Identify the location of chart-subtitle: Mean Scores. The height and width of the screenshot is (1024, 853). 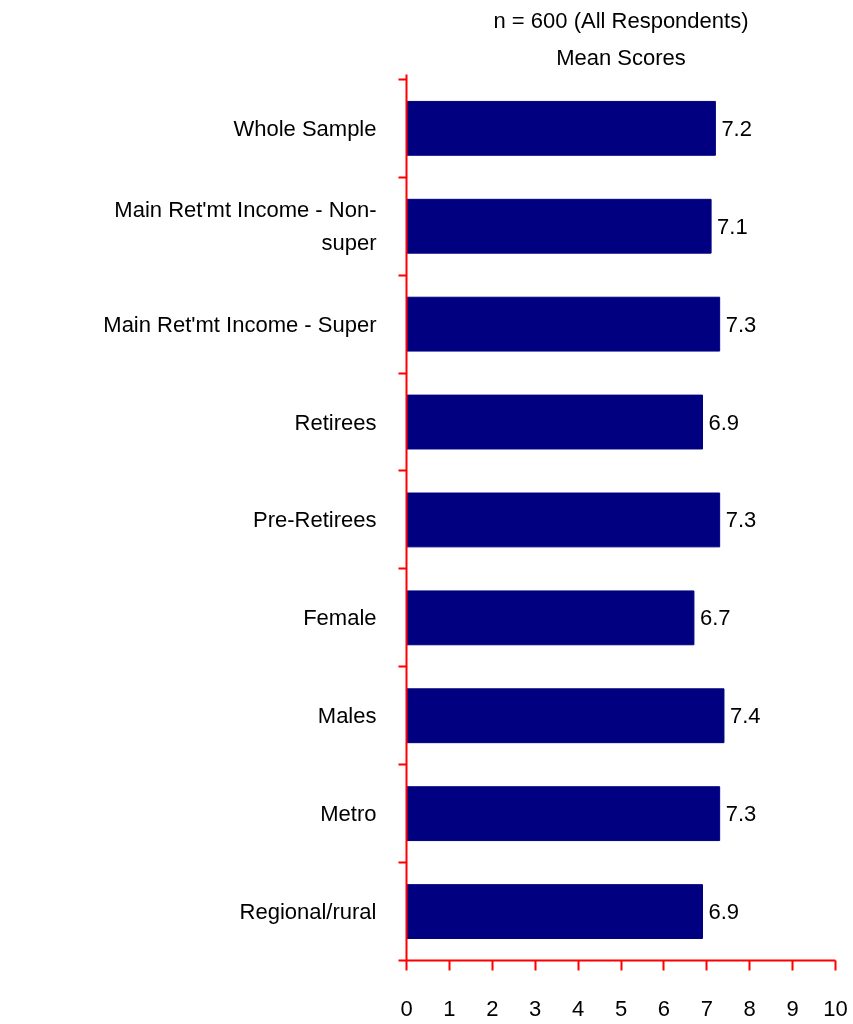
(621, 57).